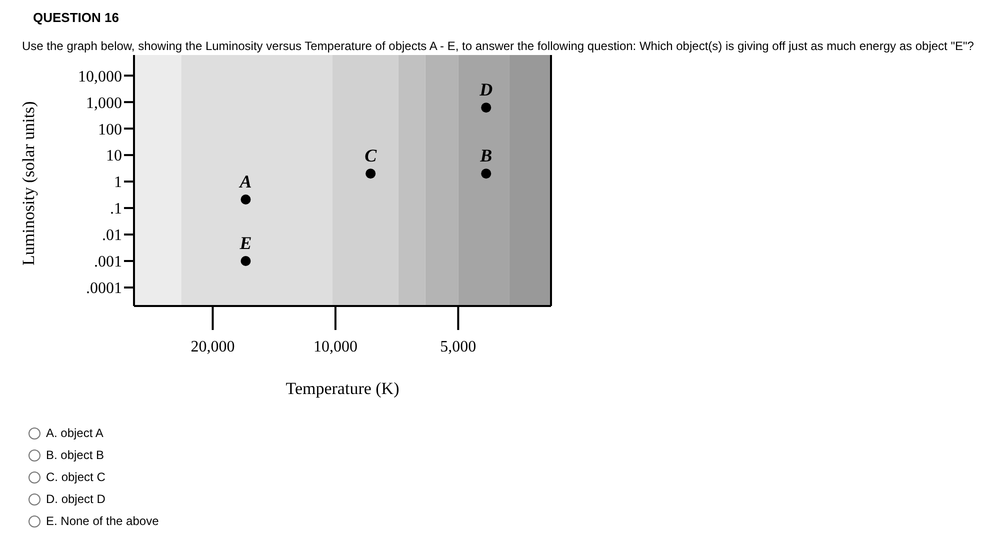 Image resolution: width=992 pixels, height=548 pixels. What do you see at coordinates (104, 103) in the screenshot?
I see `y-tick-label: 1,000` at bounding box center [104, 103].